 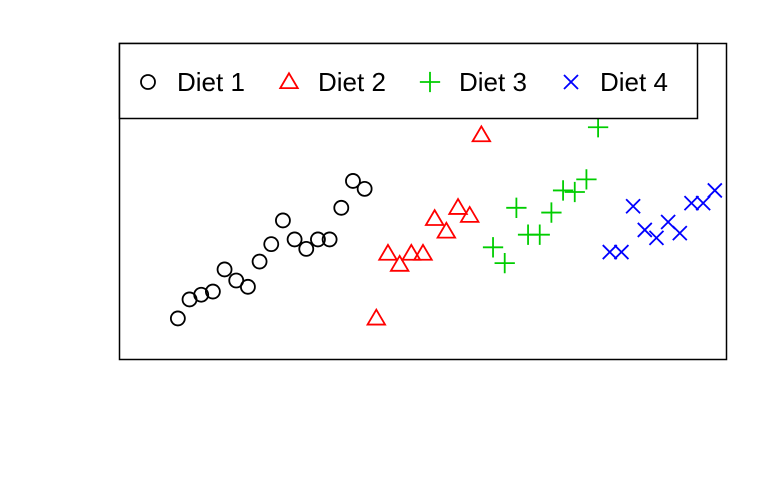 What do you see at coordinates (352, 82) in the screenshot?
I see `legend-label: Diet 2` at bounding box center [352, 82].